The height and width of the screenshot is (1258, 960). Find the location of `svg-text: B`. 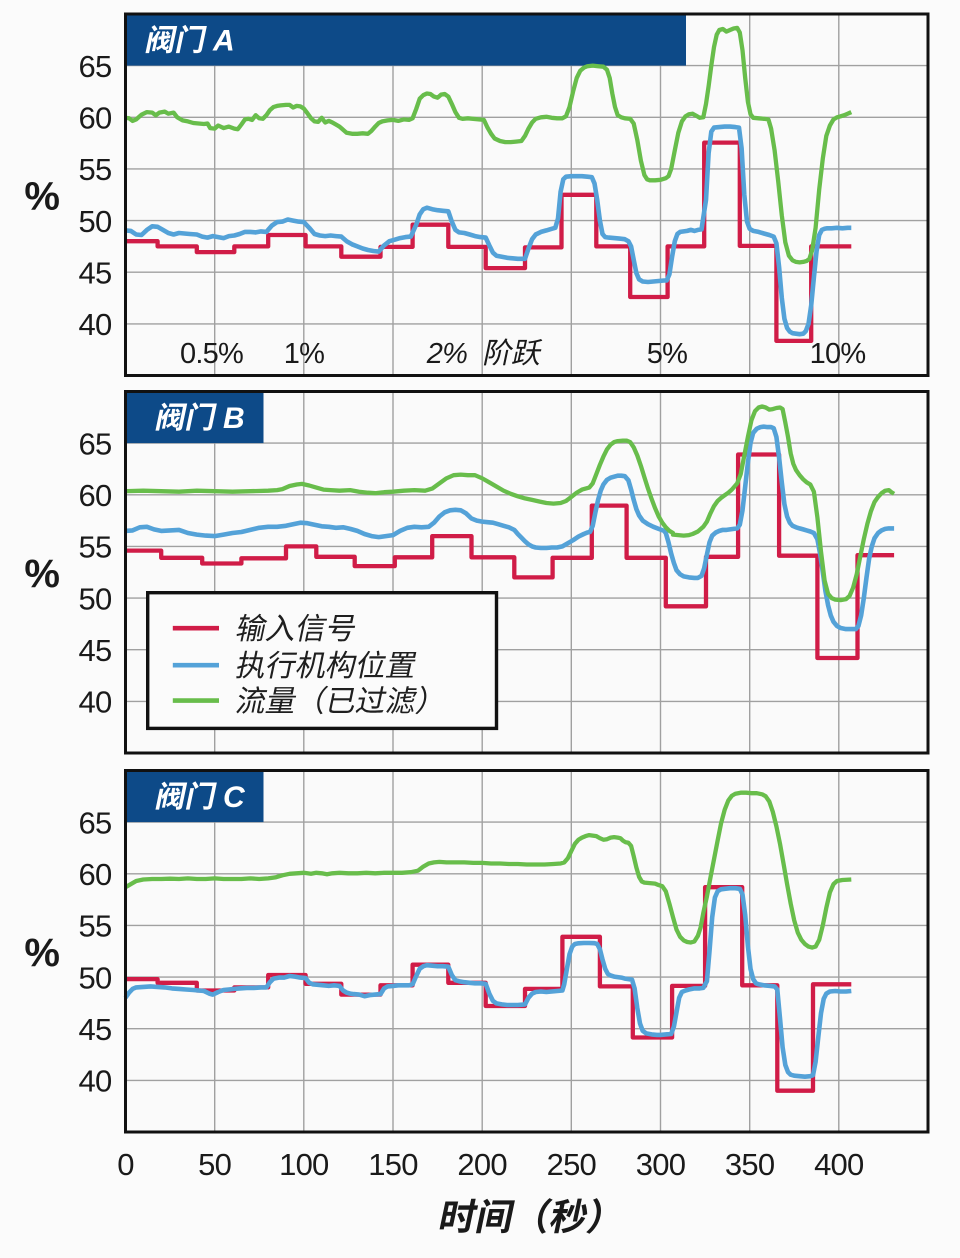

svg-text: B is located at coordinates (234, 418).